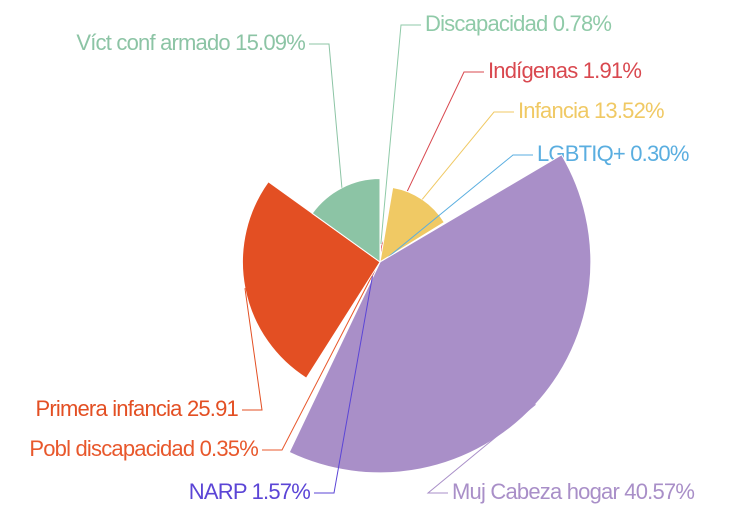  What do you see at coordinates (582, 23) in the screenshot?
I see `label-value: 0.78%` at bounding box center [582, 23].